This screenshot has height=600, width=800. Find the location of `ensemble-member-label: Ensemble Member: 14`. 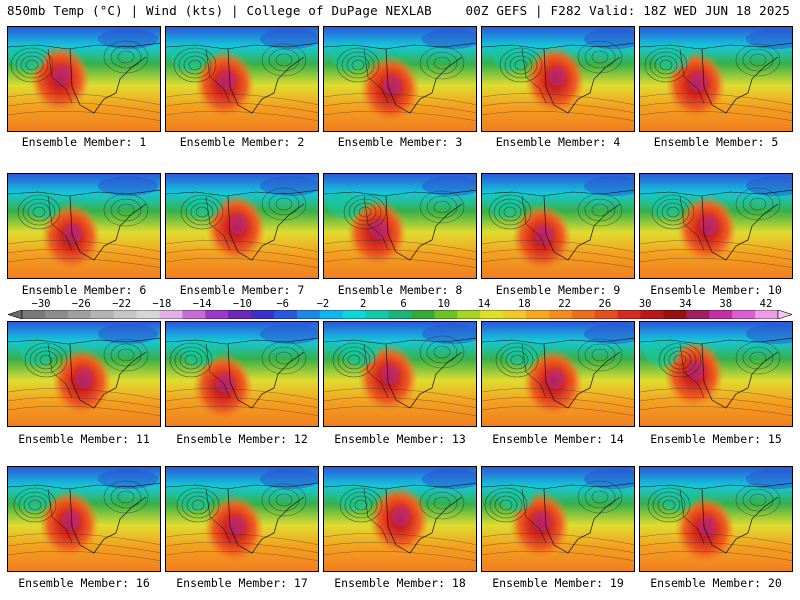

ensemble-member-label: Ensemble Member: 14 is located at coordinates (558, 439).